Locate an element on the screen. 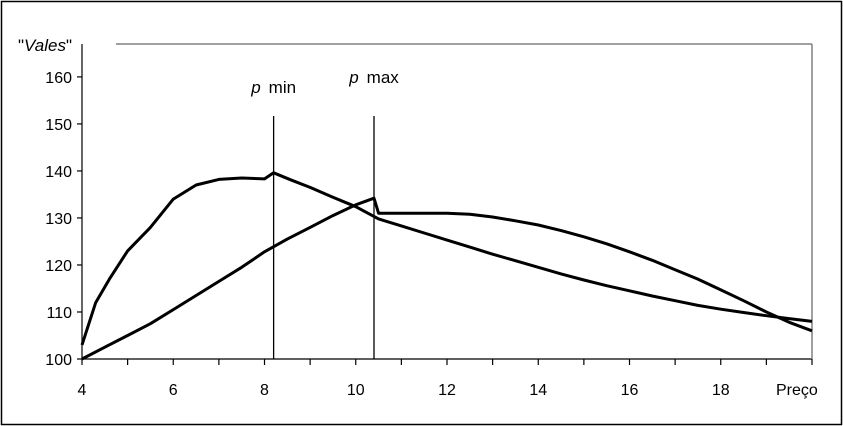  x-axis-label: Preço is located at coordinates (797, 390).